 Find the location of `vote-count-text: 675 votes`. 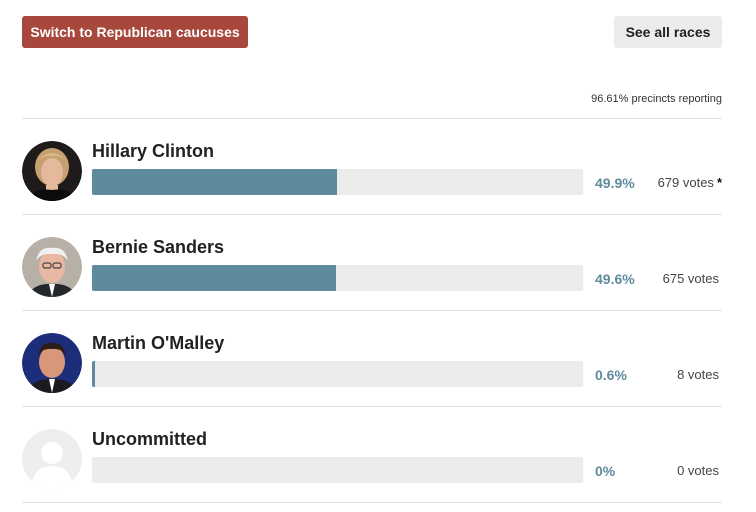

vote-count-text: 675 votes is located at coordinates (690, 278).